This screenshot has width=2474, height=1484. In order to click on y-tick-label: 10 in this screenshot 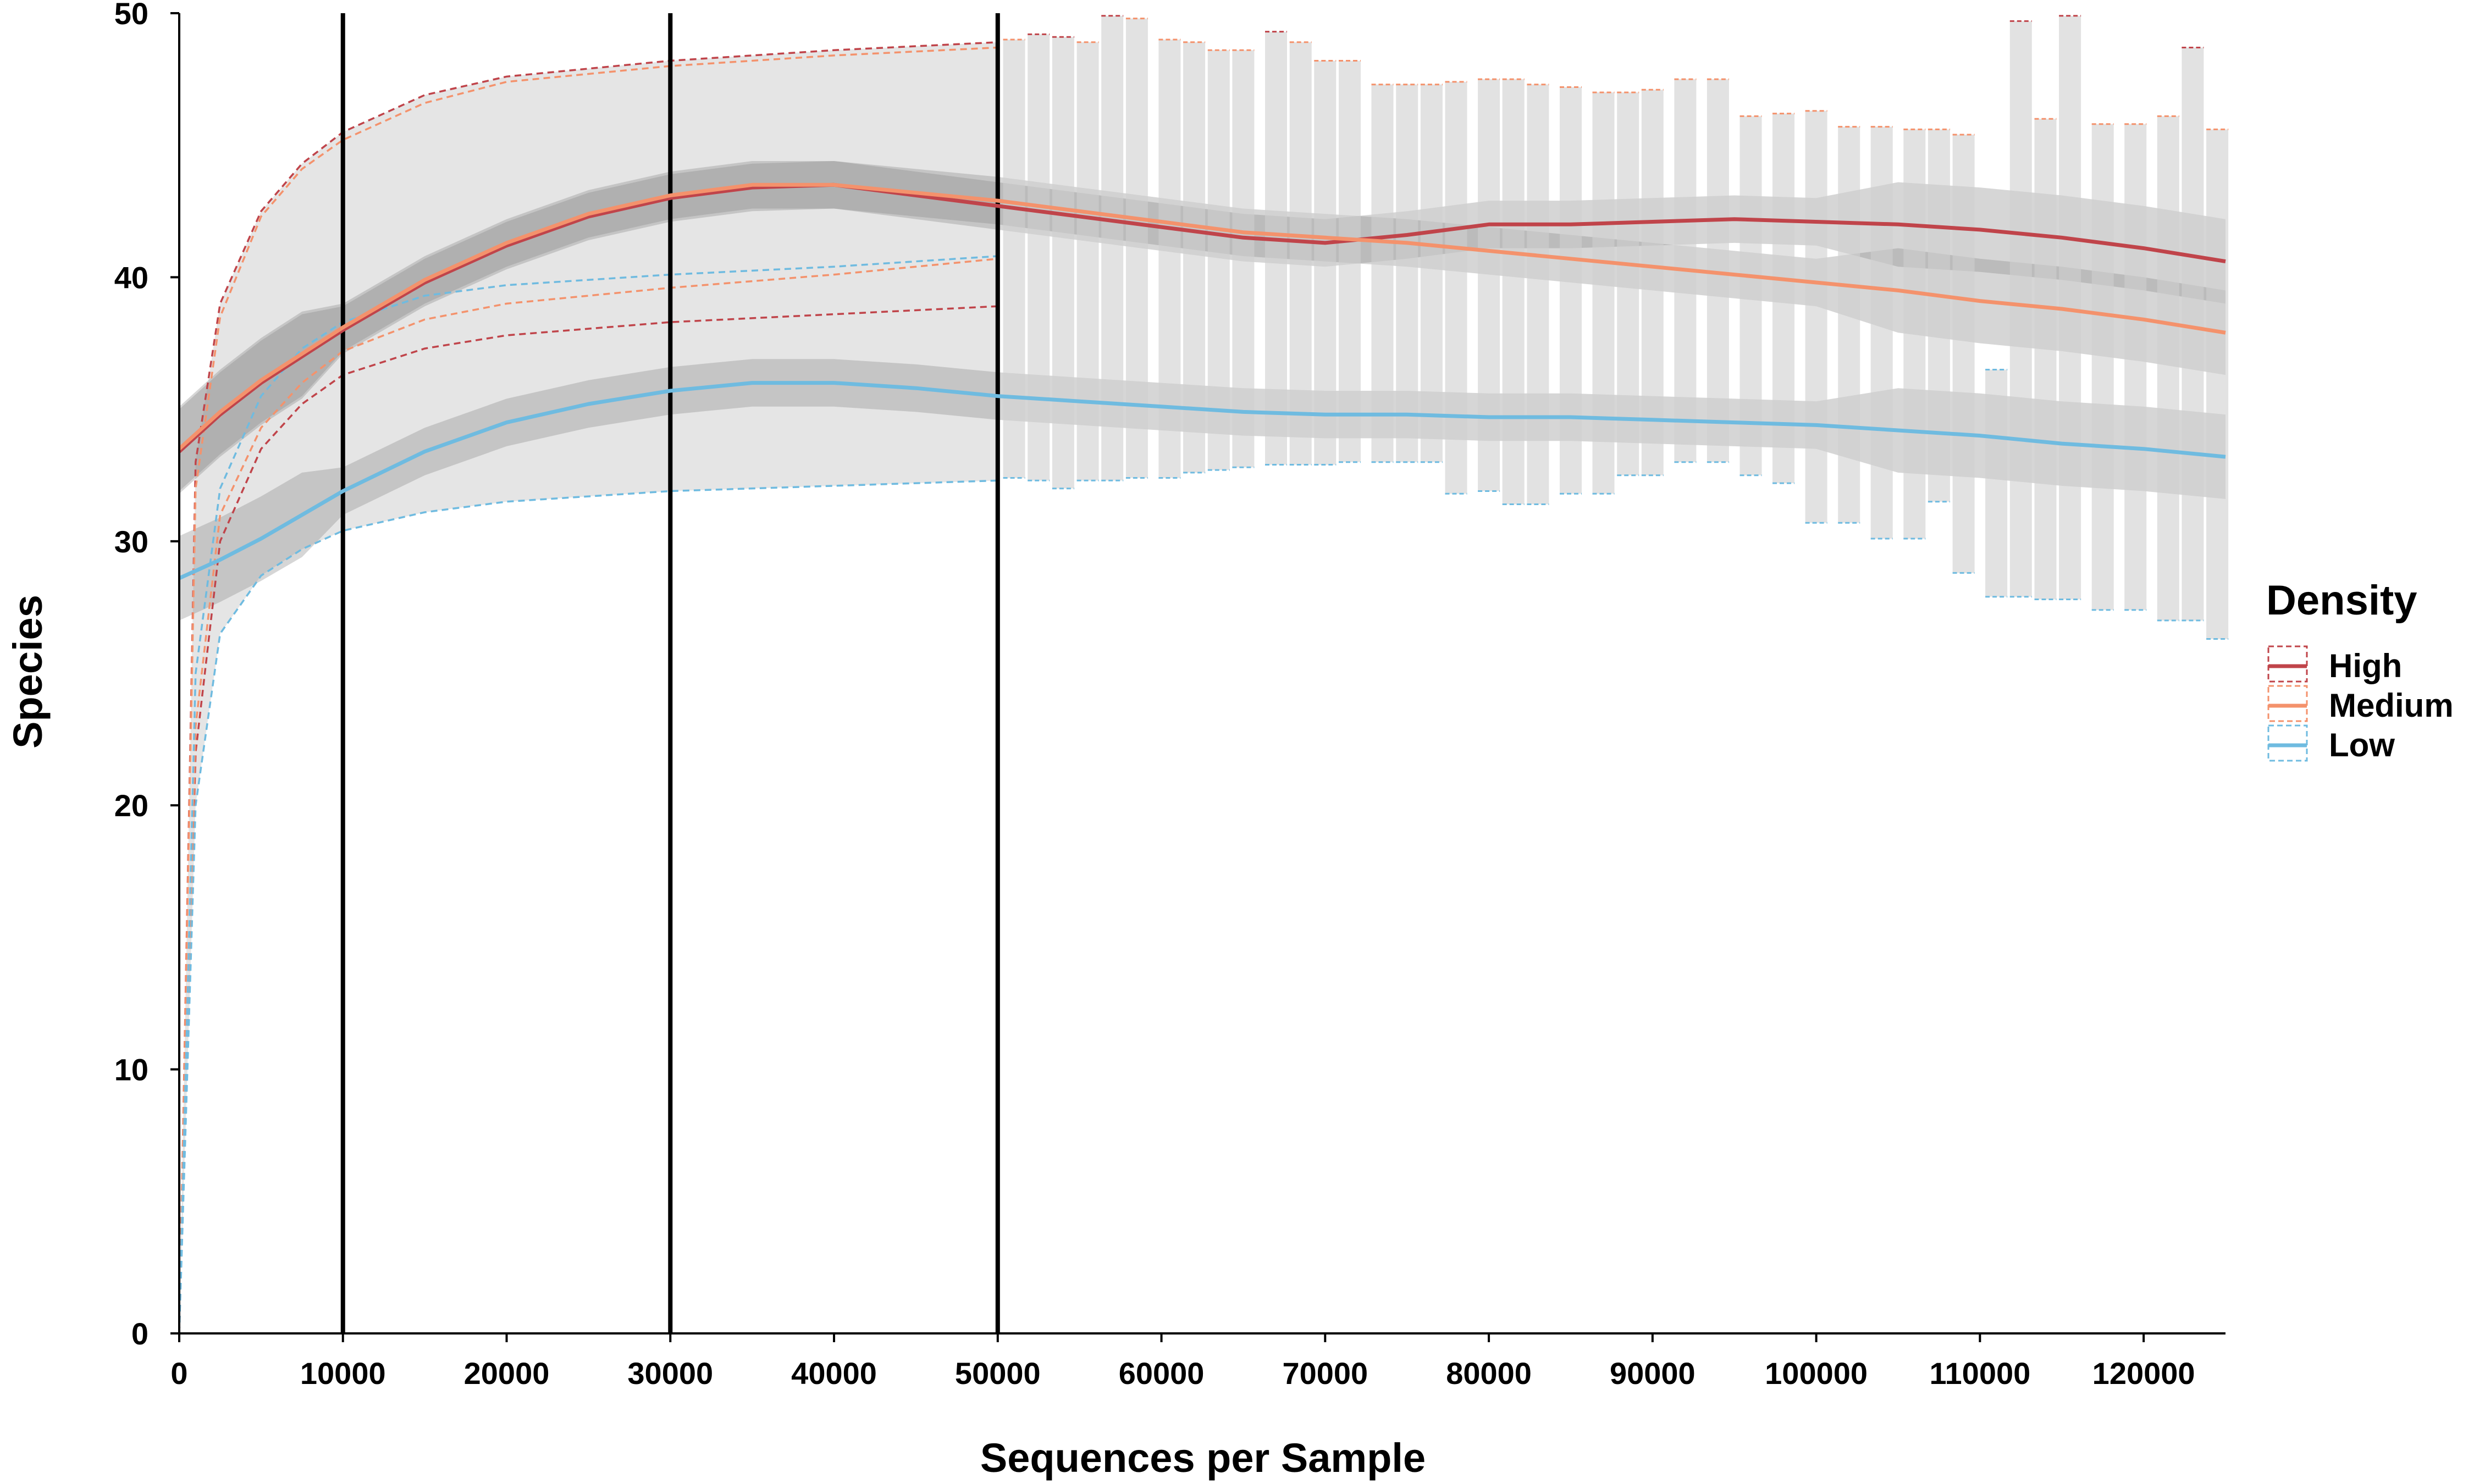, I will do `click(131, 1070)`.